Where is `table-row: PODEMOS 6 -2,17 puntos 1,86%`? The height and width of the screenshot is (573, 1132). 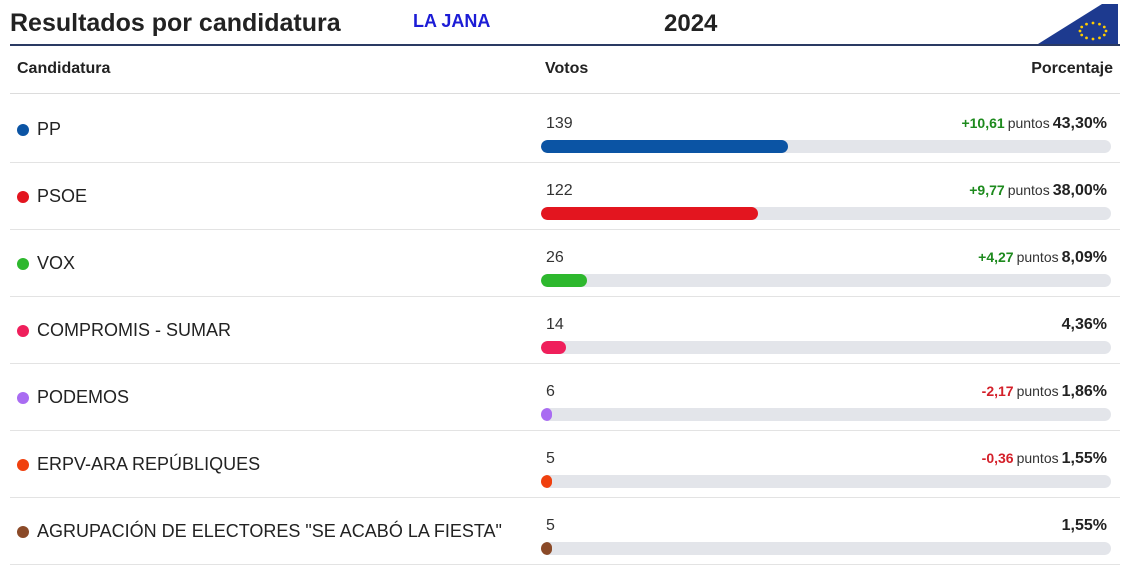 table-row: PODEMOS 6 -2,17 puntos 1,86% is located at coordinates (565, 397).